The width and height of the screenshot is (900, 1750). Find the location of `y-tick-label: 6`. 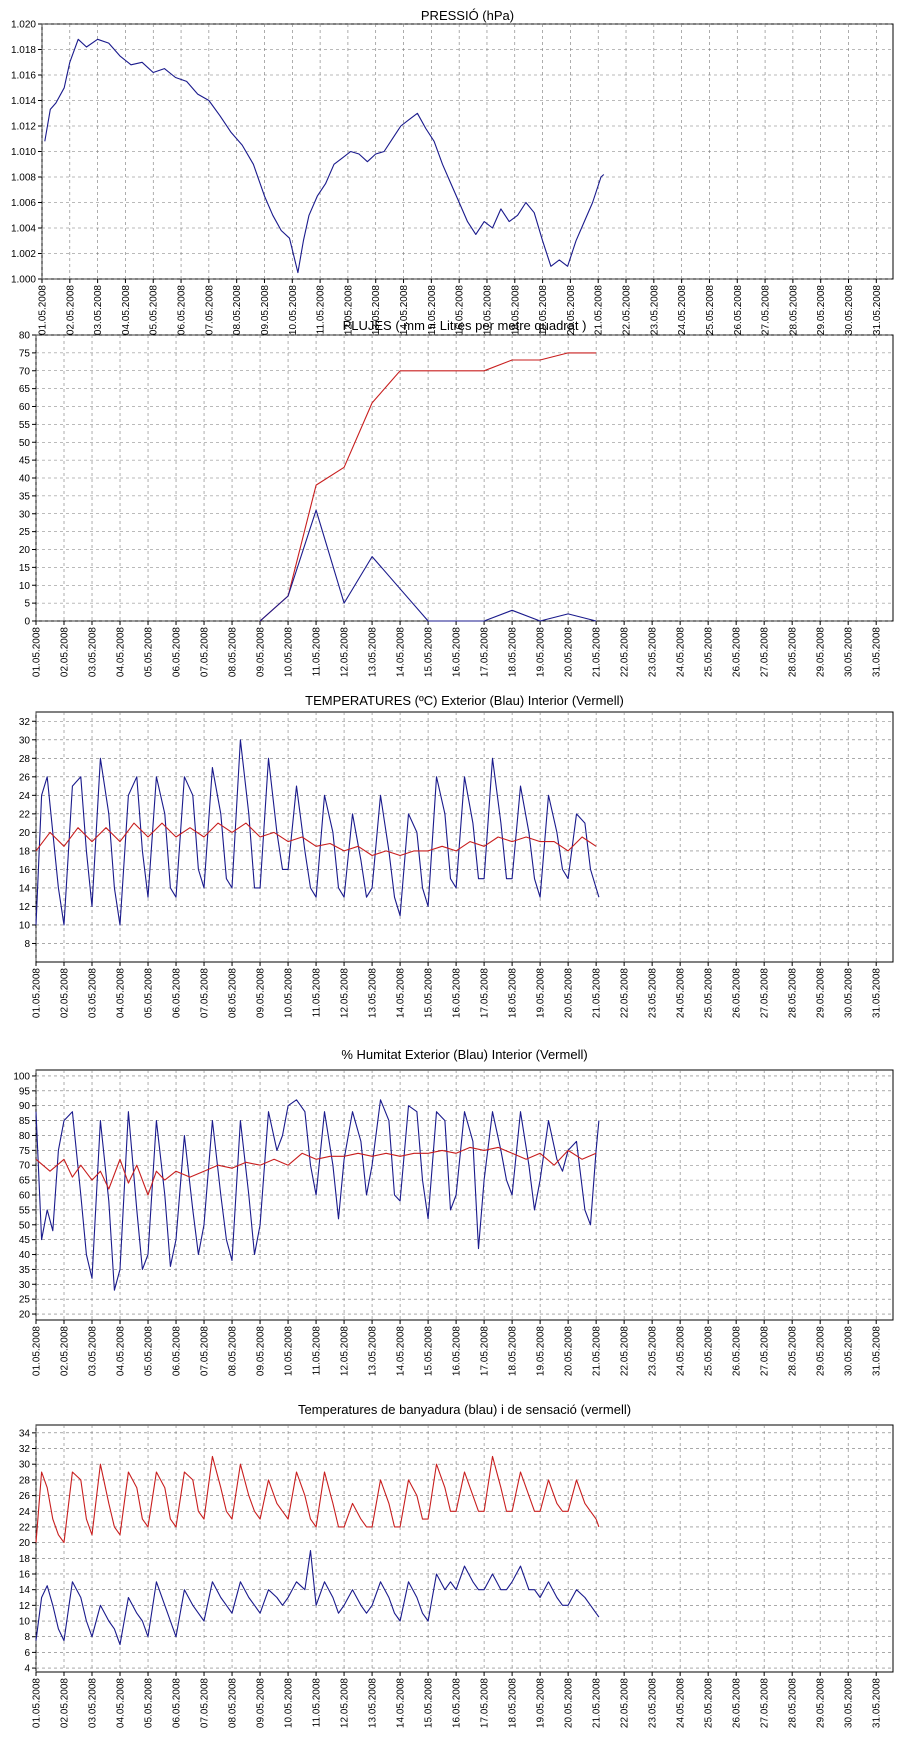

y-tick-label: 6 is located at coordinates (27, 1653).